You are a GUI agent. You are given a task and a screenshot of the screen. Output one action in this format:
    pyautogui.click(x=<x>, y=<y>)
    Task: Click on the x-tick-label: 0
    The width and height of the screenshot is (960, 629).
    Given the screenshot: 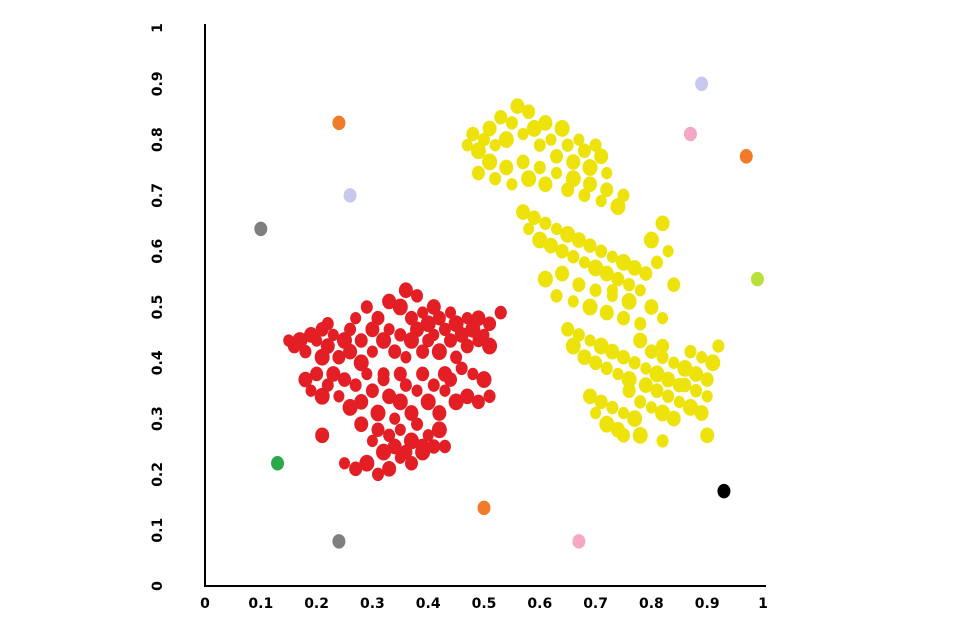 What is the action you would take?
    pyautogui.click(x=205, y=604)
    